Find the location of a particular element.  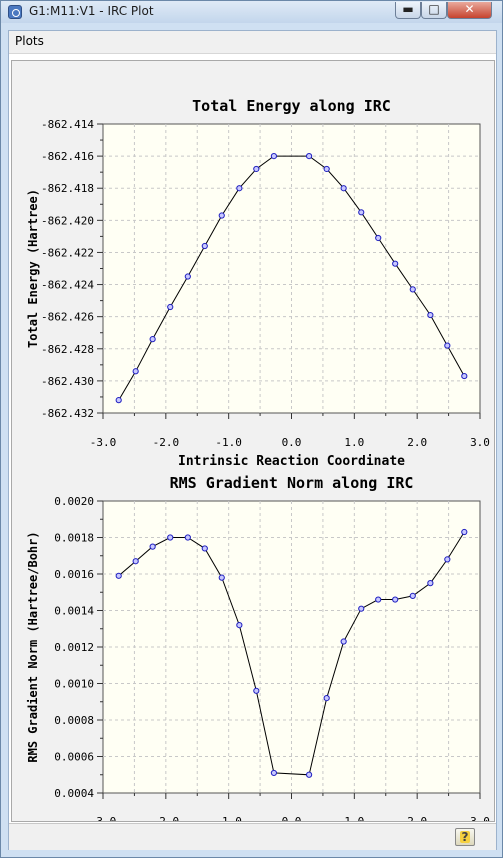

y-tick-label: 0.0016 is located at coordinates (74, 574).